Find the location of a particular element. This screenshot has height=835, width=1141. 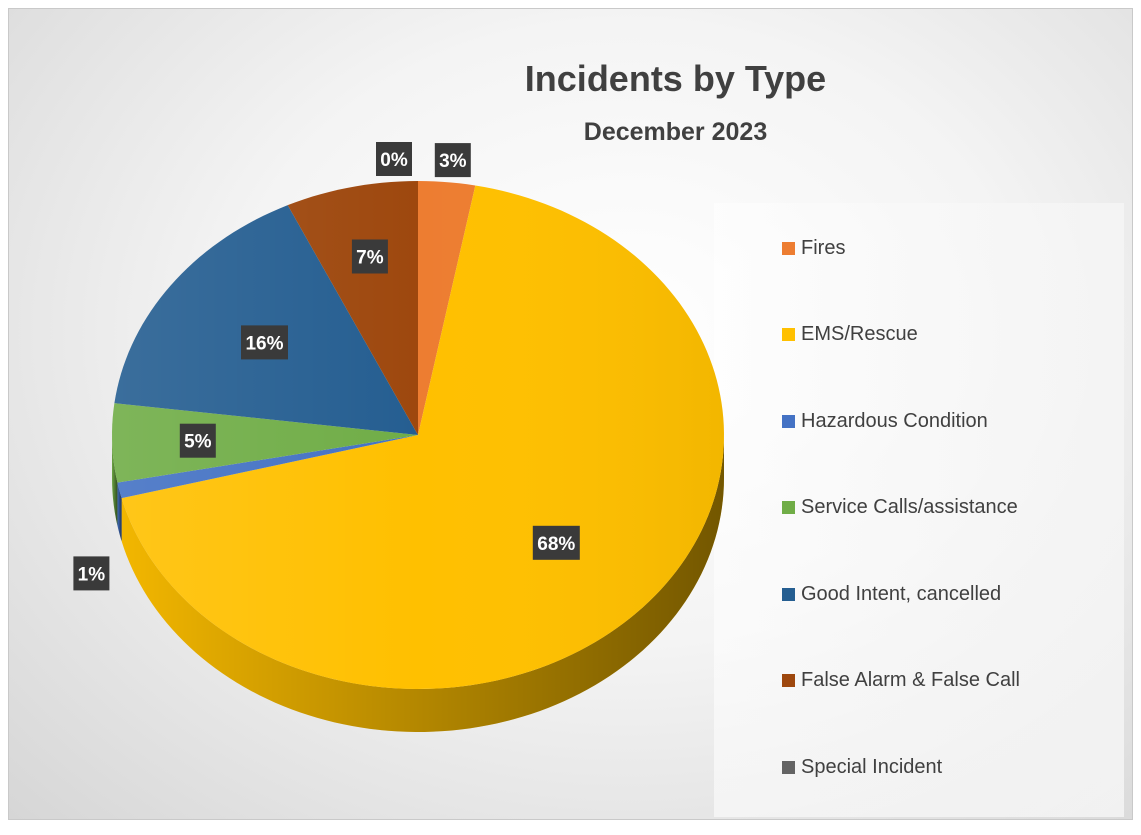

slice-side-shade-service-calls-assistance is located at coordinates (115, 480).